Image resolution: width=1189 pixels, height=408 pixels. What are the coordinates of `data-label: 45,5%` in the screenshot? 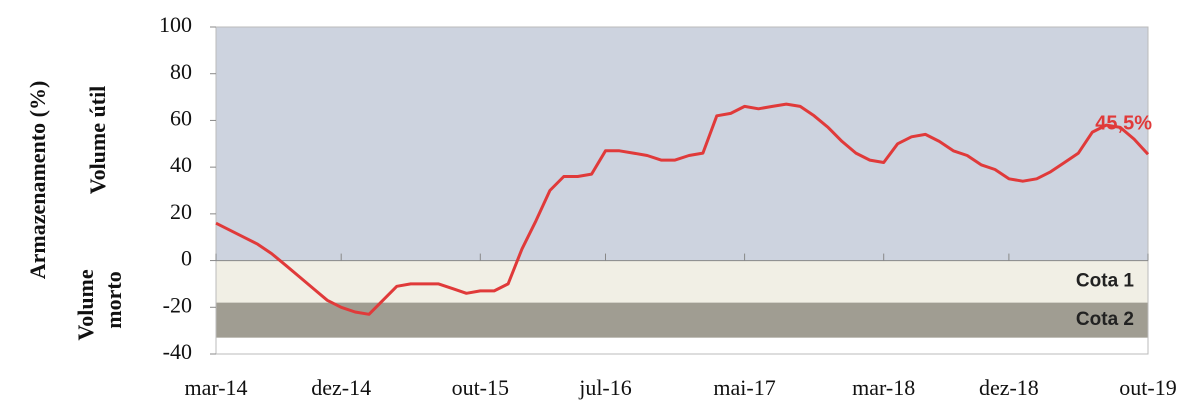 It's located at (1123, 124).